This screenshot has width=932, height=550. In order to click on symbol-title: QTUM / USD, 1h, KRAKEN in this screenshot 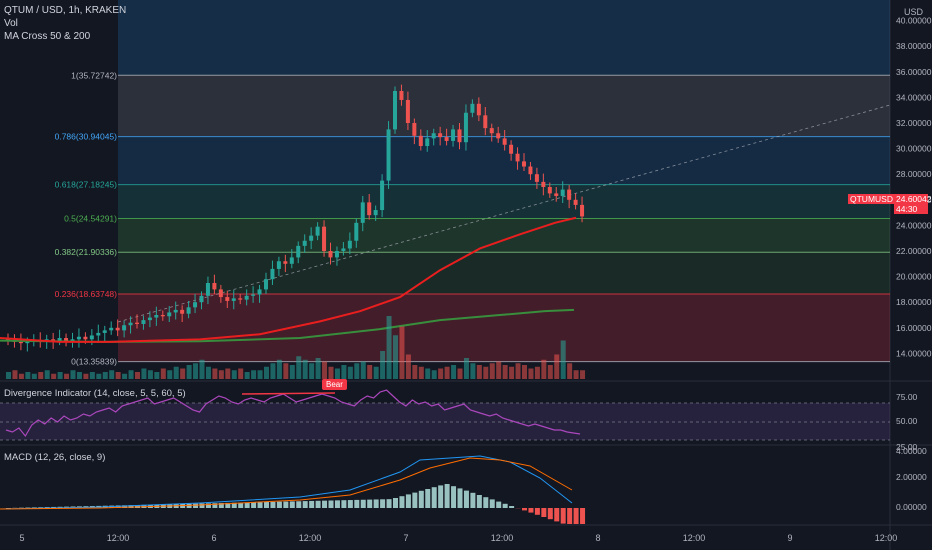, I will do `click(65, 10)`.